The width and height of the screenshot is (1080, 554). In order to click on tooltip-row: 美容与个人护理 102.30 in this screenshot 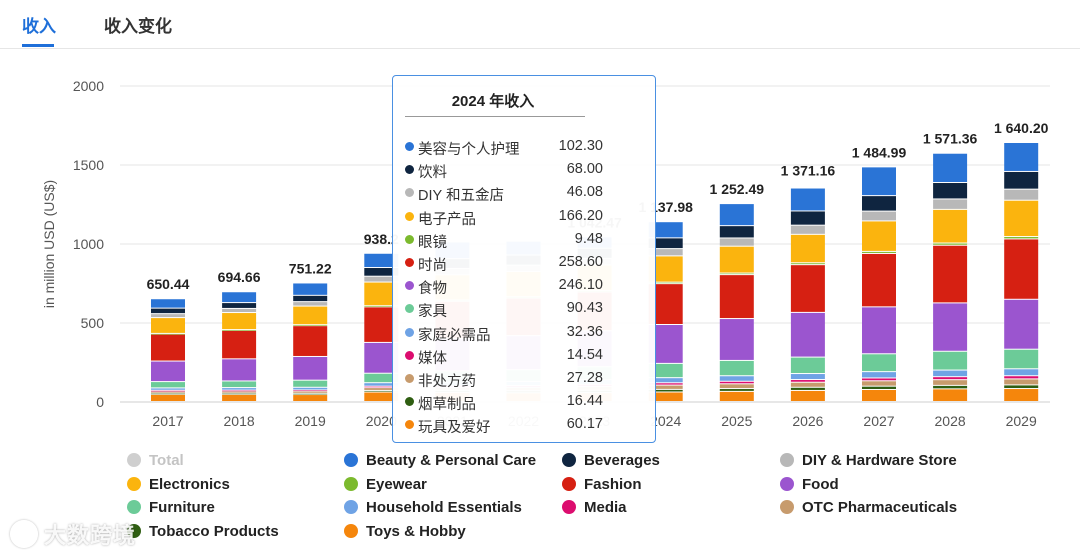, I will do `click(525, 147)`.